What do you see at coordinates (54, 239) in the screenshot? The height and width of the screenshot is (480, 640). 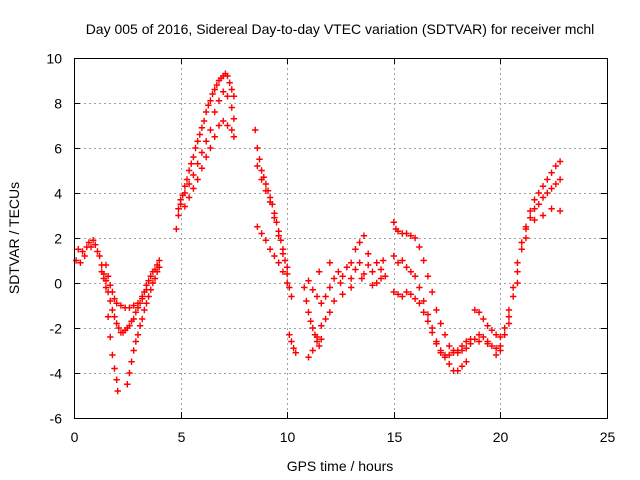 I see `y-tick-labels: -6 -4 -2 0 2 4 6 8 10` at bounding box center [54, 239].